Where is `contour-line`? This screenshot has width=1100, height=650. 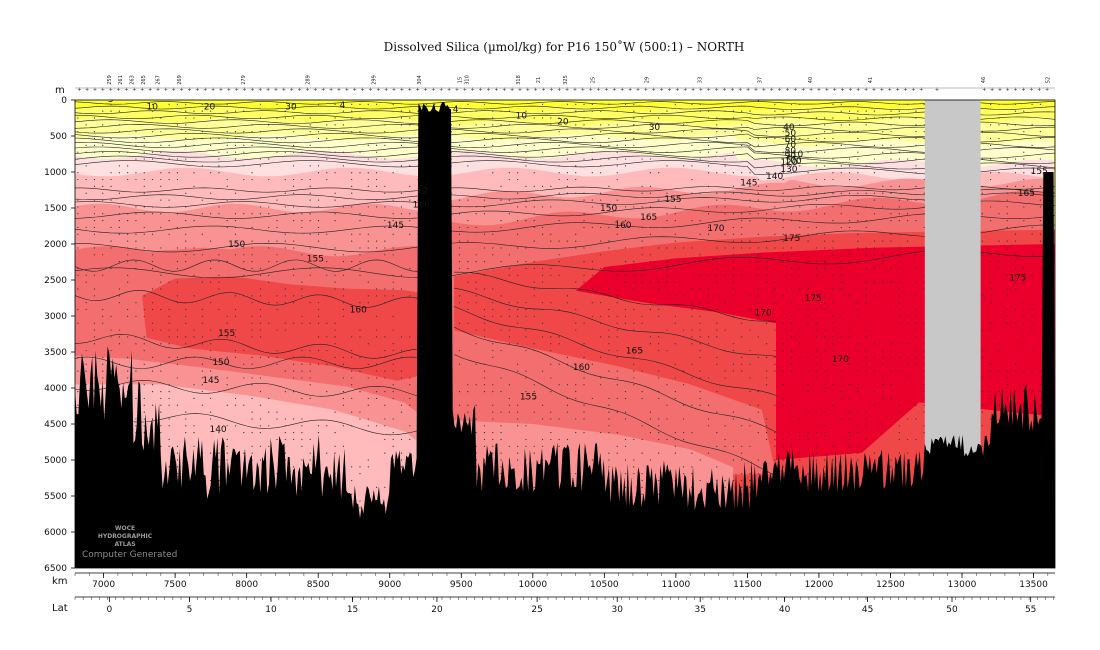
contour-line is located at coordinates (565, 157).